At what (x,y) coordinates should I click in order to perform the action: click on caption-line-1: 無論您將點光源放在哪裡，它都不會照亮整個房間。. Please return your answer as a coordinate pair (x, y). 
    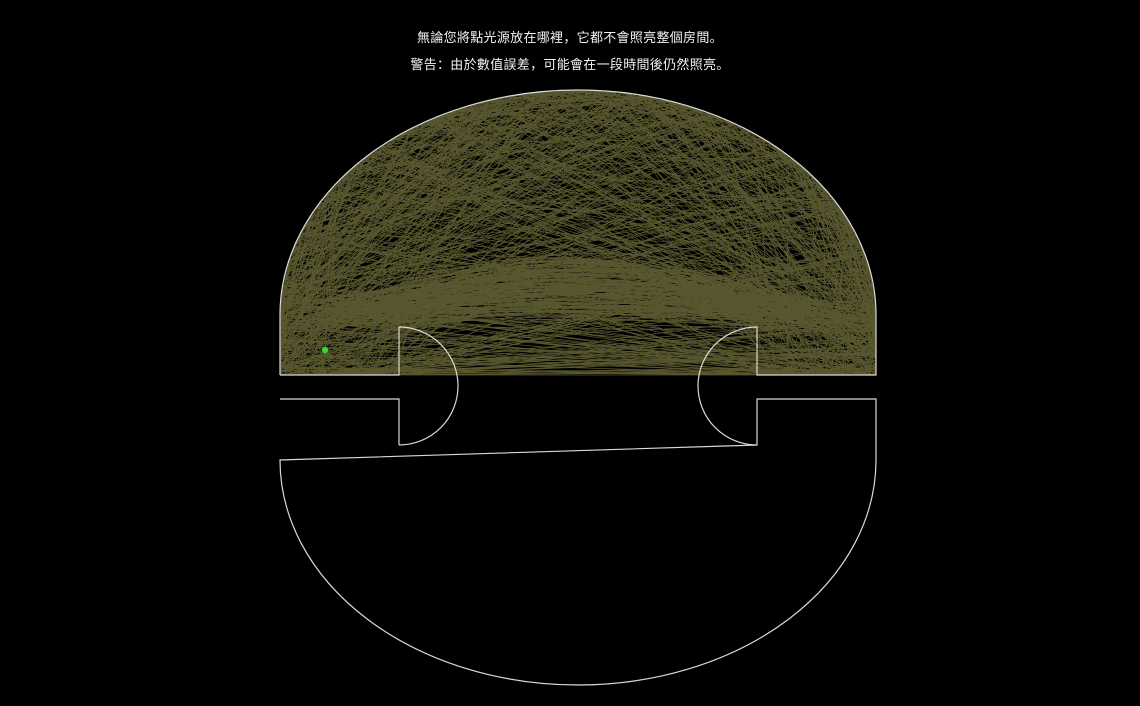
    Looking at the image, I should click on (570, 38).